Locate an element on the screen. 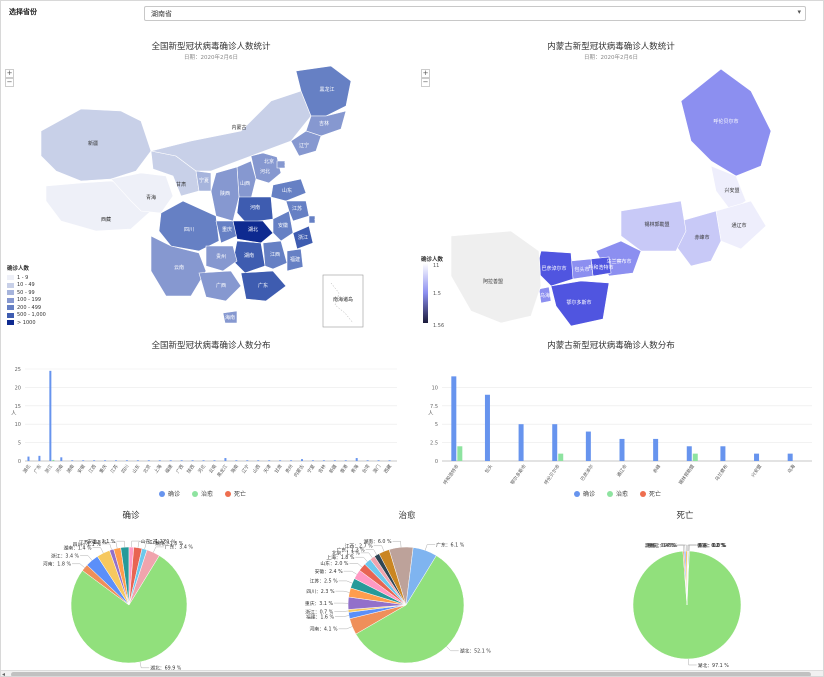  province-广东 is located at coordinates (263, 286).